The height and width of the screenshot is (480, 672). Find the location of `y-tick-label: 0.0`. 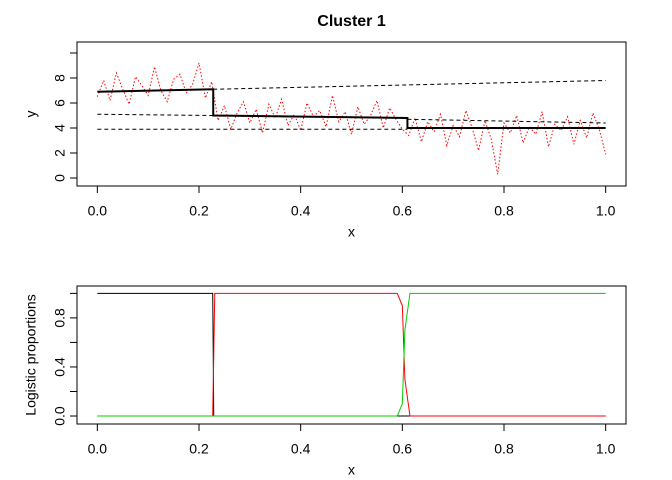

y-tick-label: 0.0 is located at coordinates (60, 416).